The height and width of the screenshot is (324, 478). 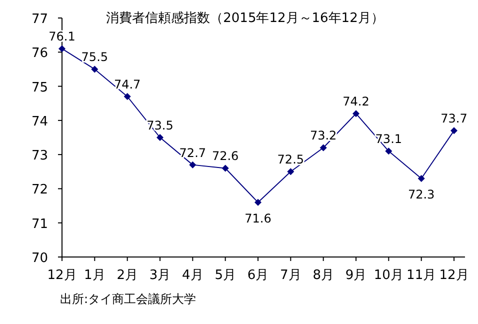 I want to click on chart-title: 消費者信頼感指数（2015年12月～16年12月）, so click(x=245, y=18).